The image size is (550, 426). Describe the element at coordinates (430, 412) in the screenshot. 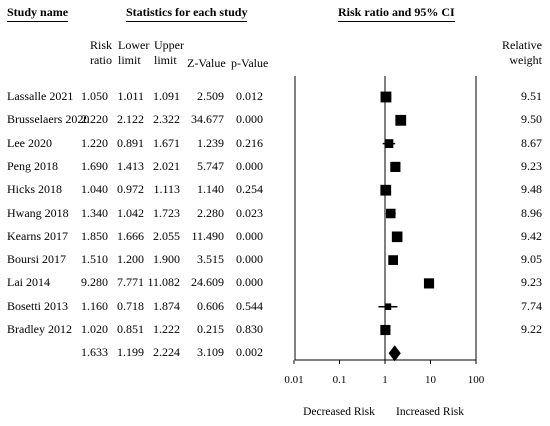

I see `increased-risk-label: Increased Risk` at that location.